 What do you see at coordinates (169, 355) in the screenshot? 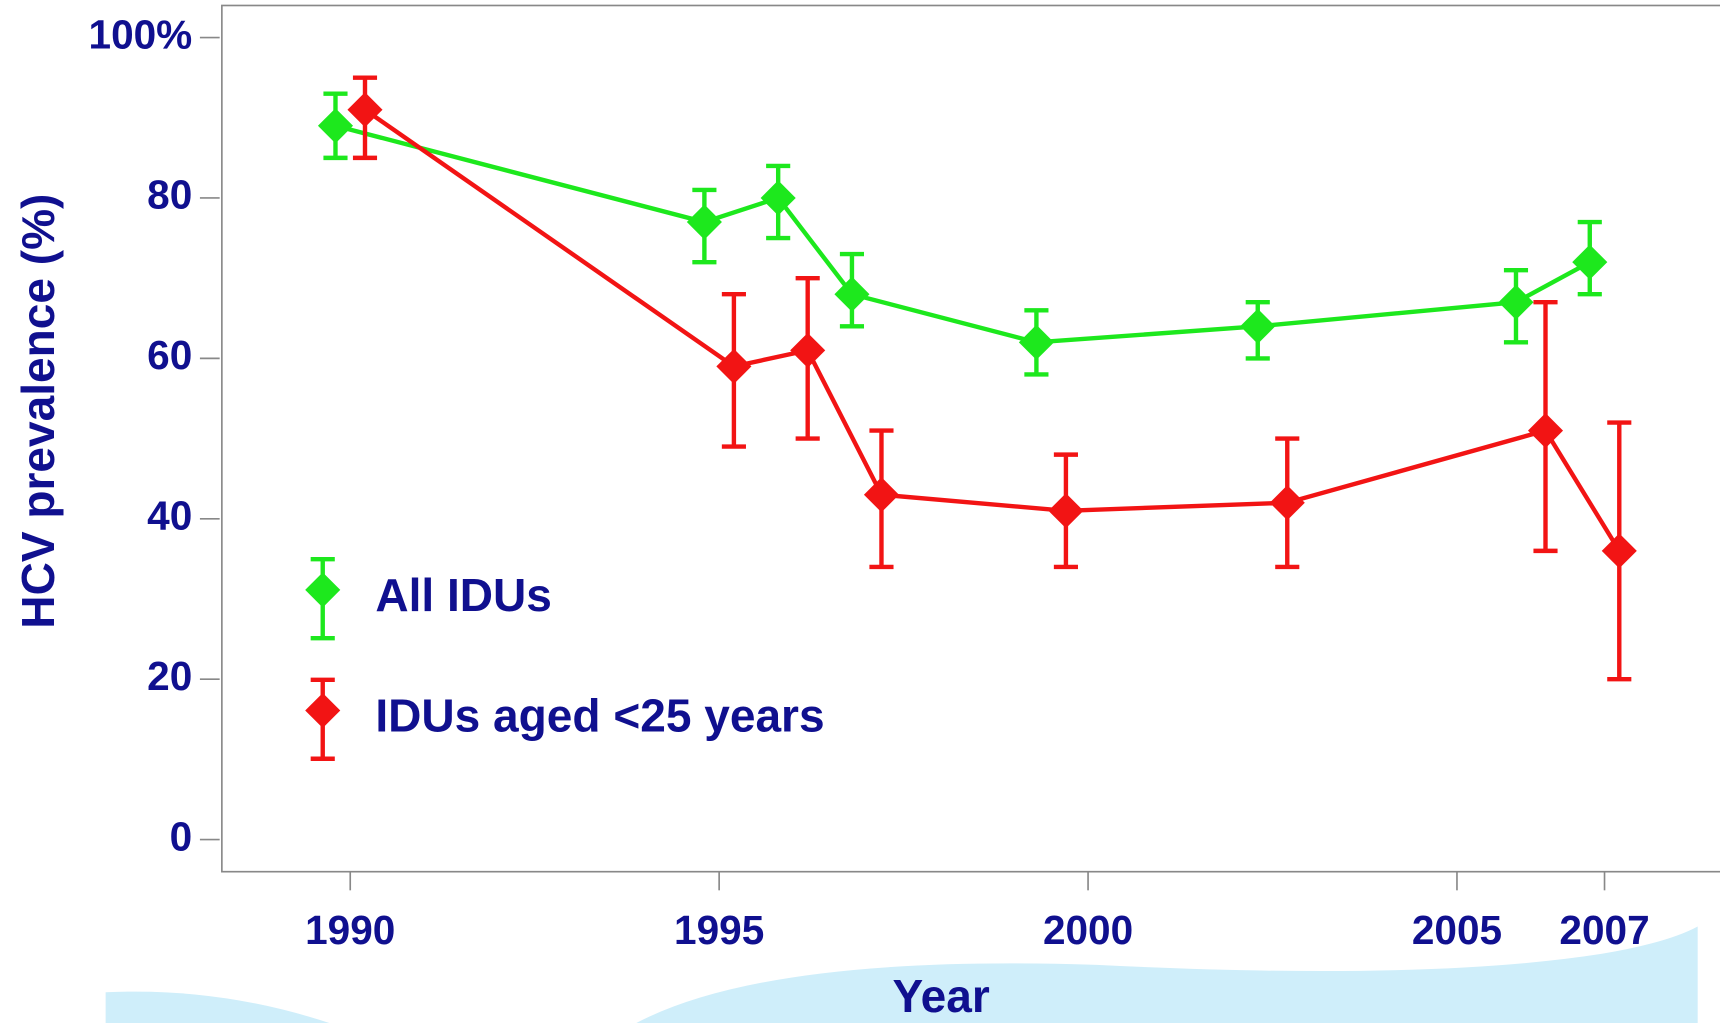
I see `y-tick-label: 60` at bounding box center [169, 355].